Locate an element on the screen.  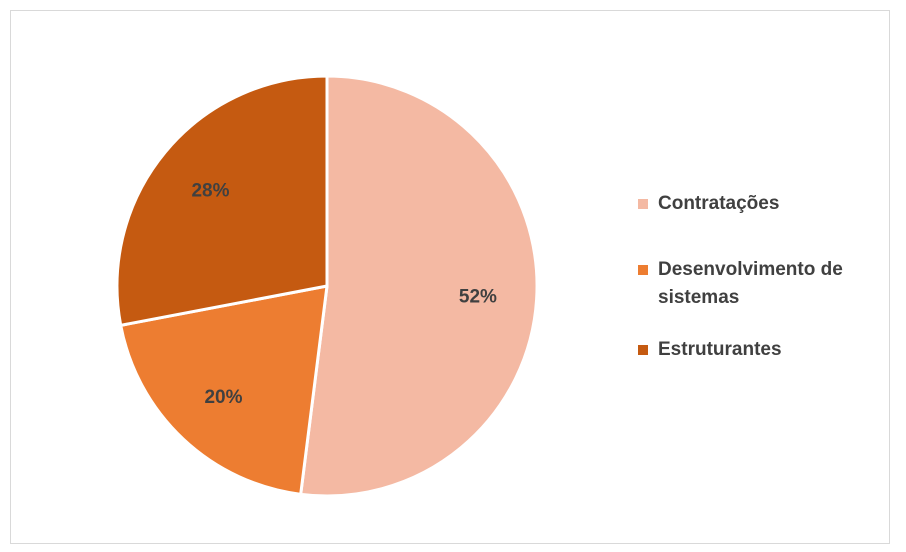
pie-slice-desenvolvimento-de-sistemas is located at coordinates (224, 390).